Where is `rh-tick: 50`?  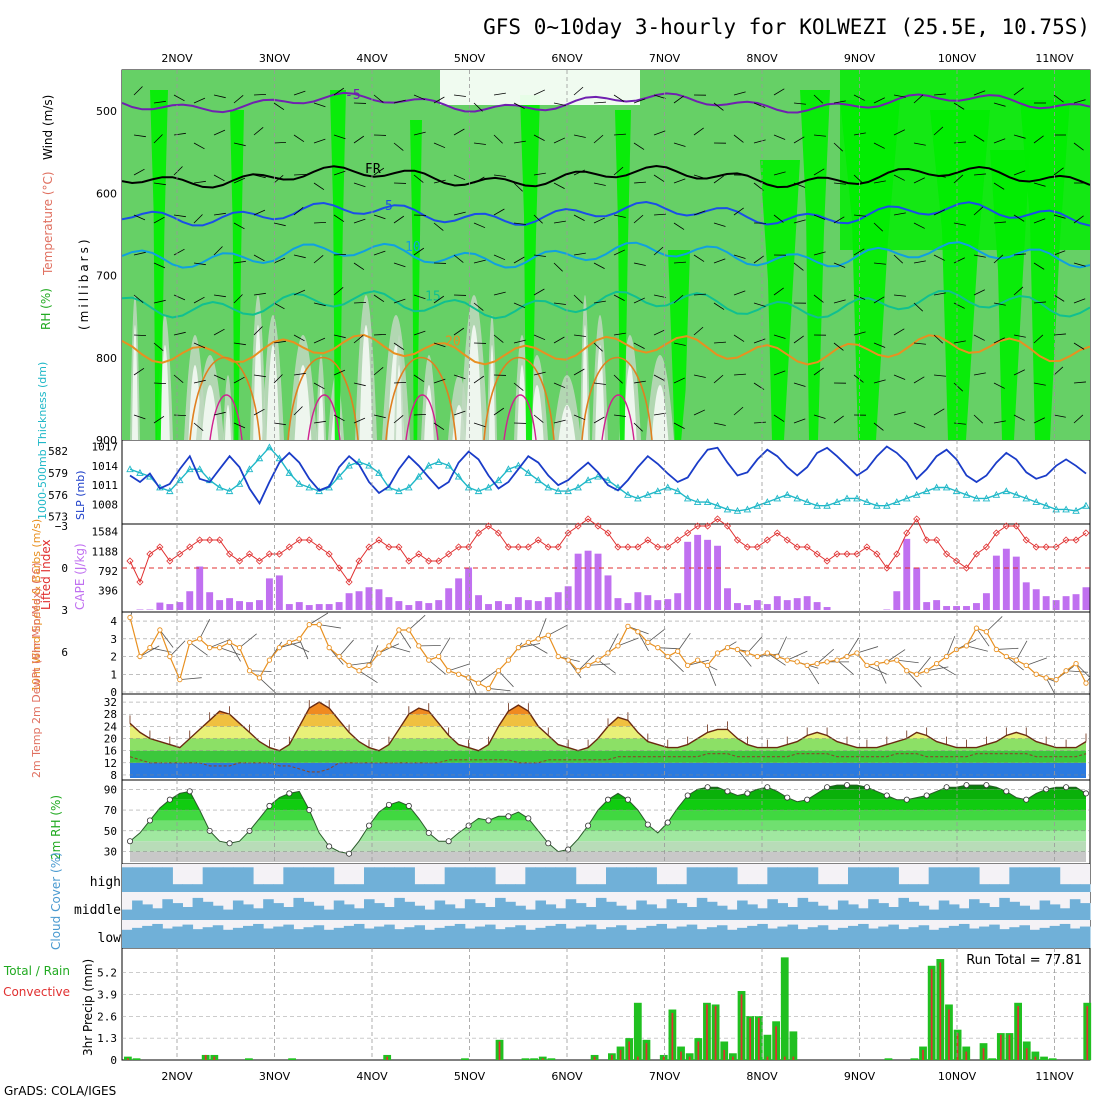 rh-tick: 50 is located at coordinates (110, 831).